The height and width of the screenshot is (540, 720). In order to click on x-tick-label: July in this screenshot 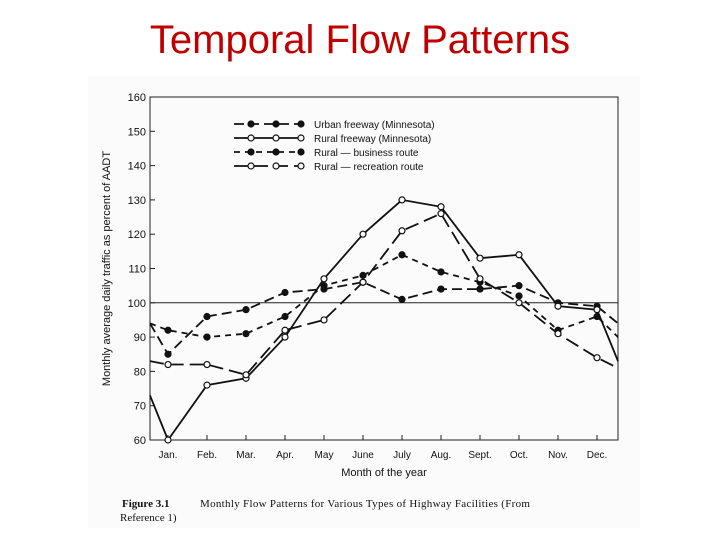, I will do `click(402, 455)`.